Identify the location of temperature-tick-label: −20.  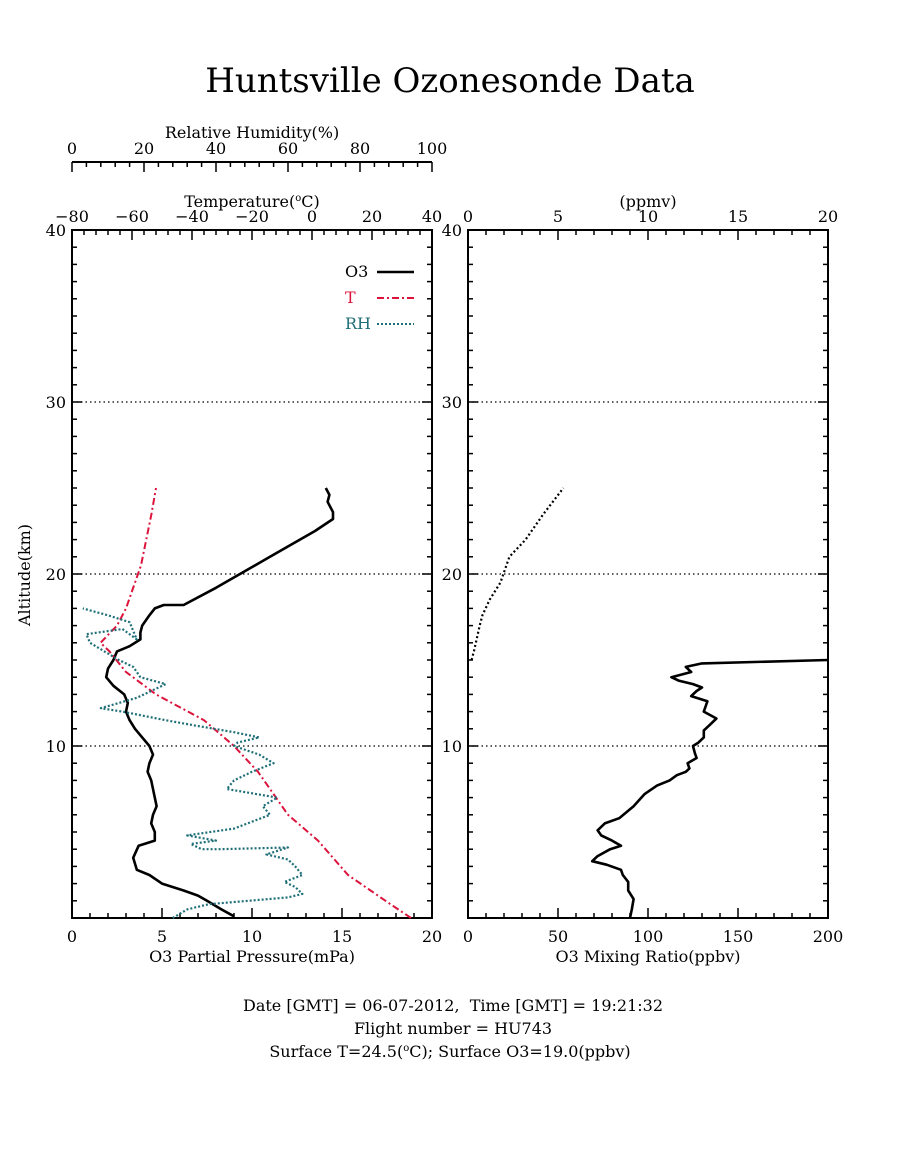
(252, 216).